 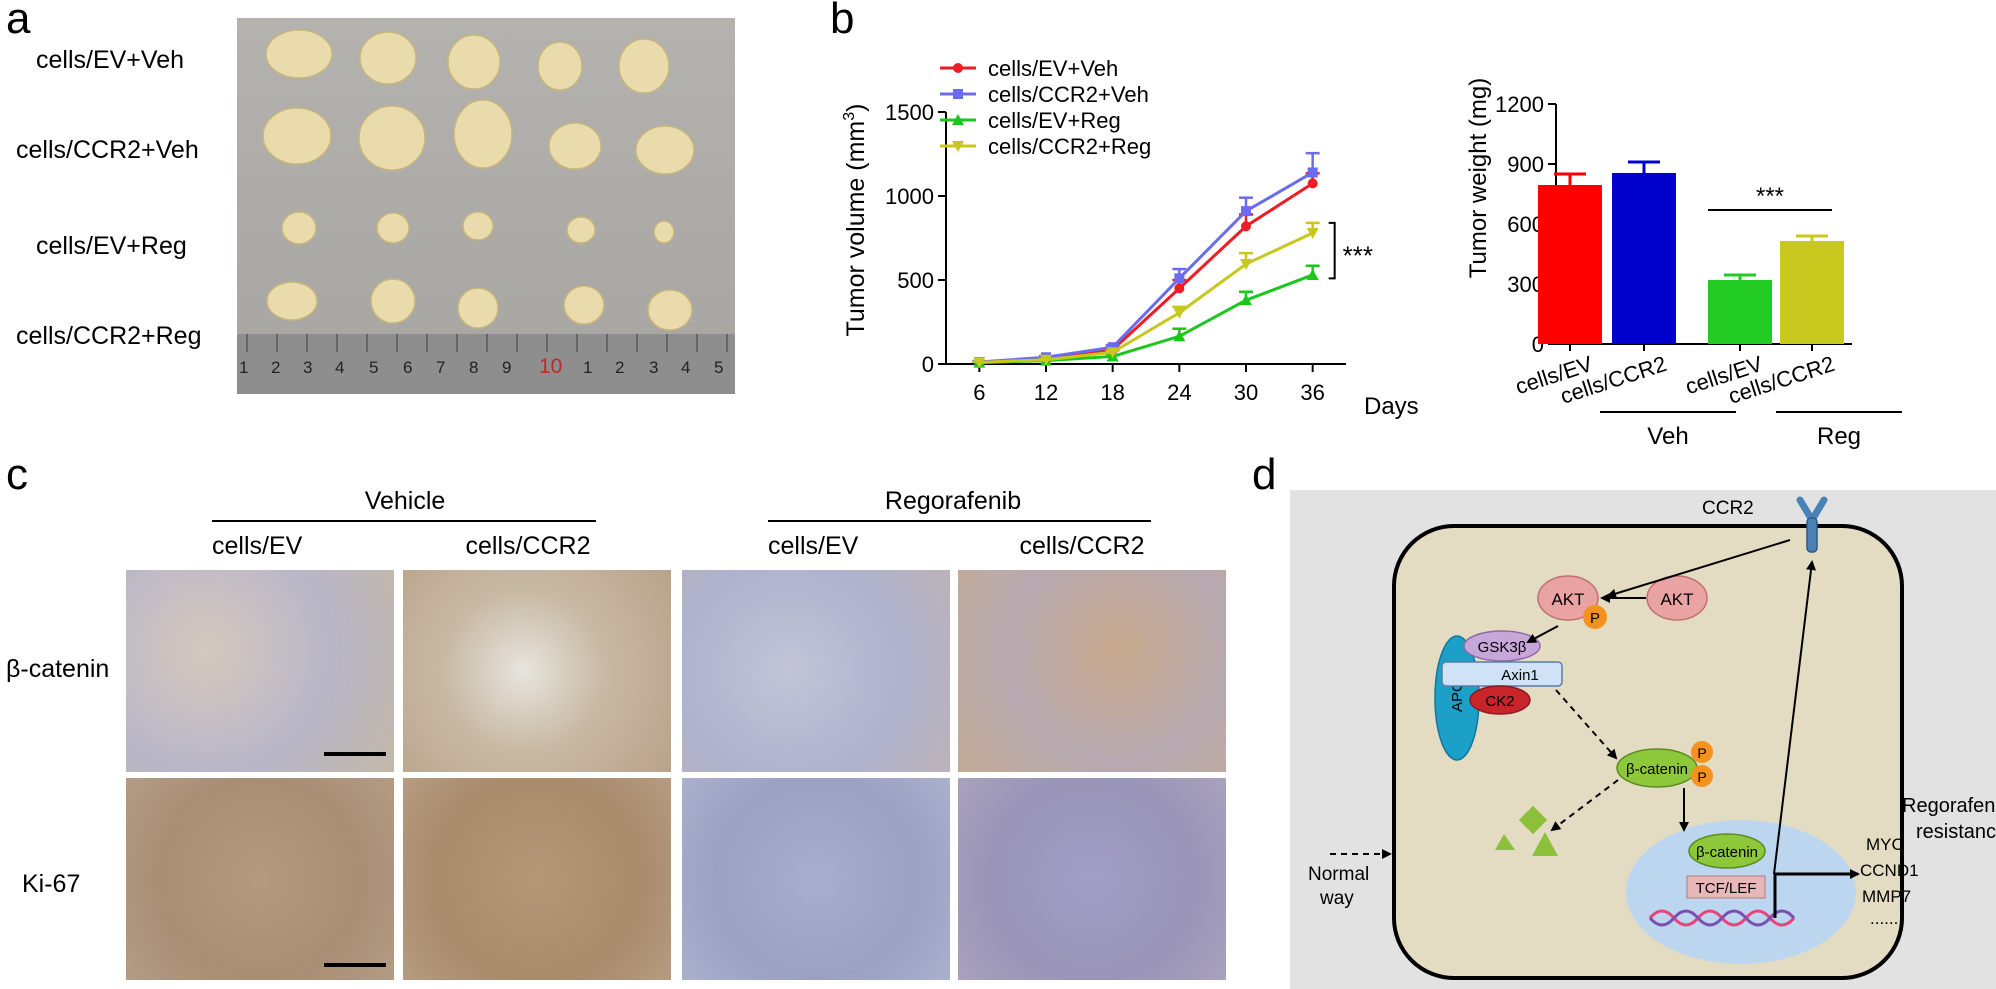 I want to click on x-tick-label: 6, so click(x=979, y=392).